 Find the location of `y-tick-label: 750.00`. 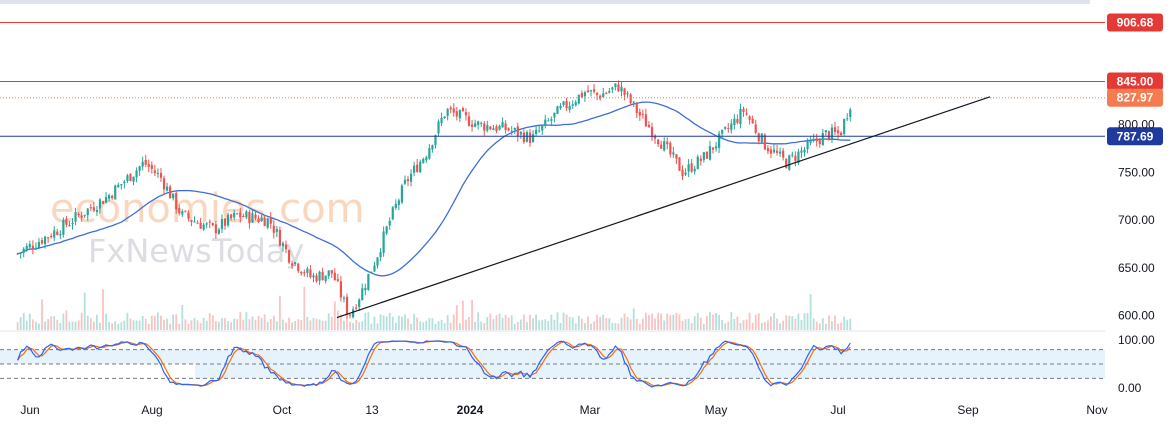

y-tick-label: 750.00 is located at coordinates (1136, 172).